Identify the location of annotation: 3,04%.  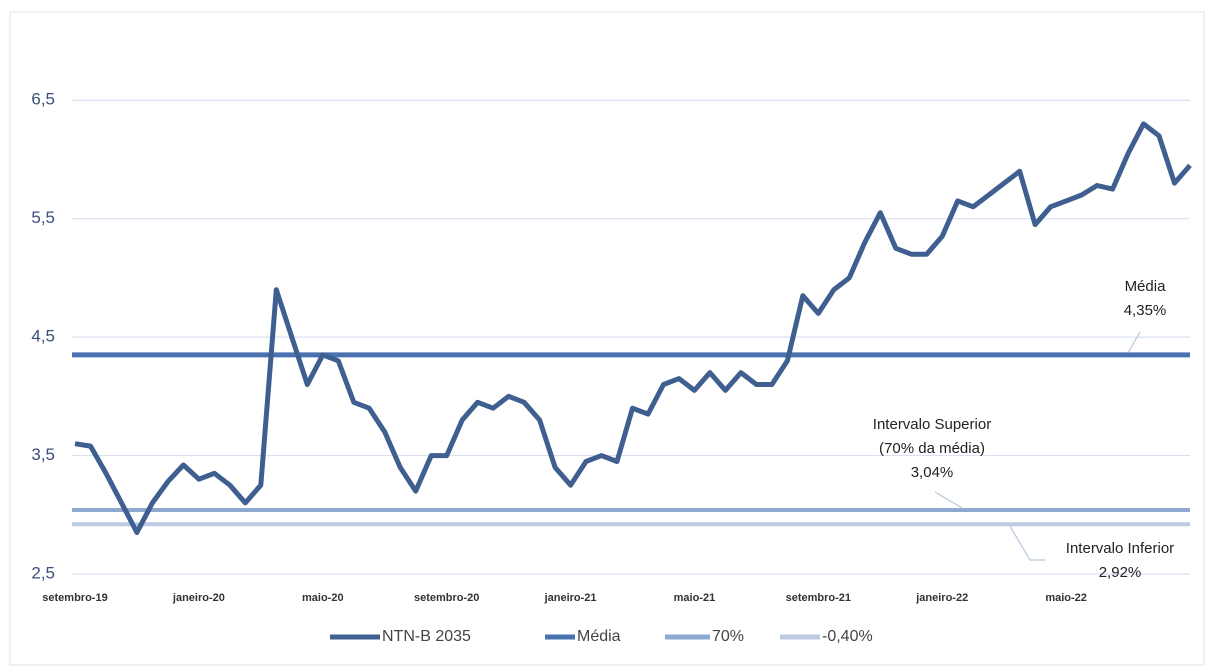
(932, 472).